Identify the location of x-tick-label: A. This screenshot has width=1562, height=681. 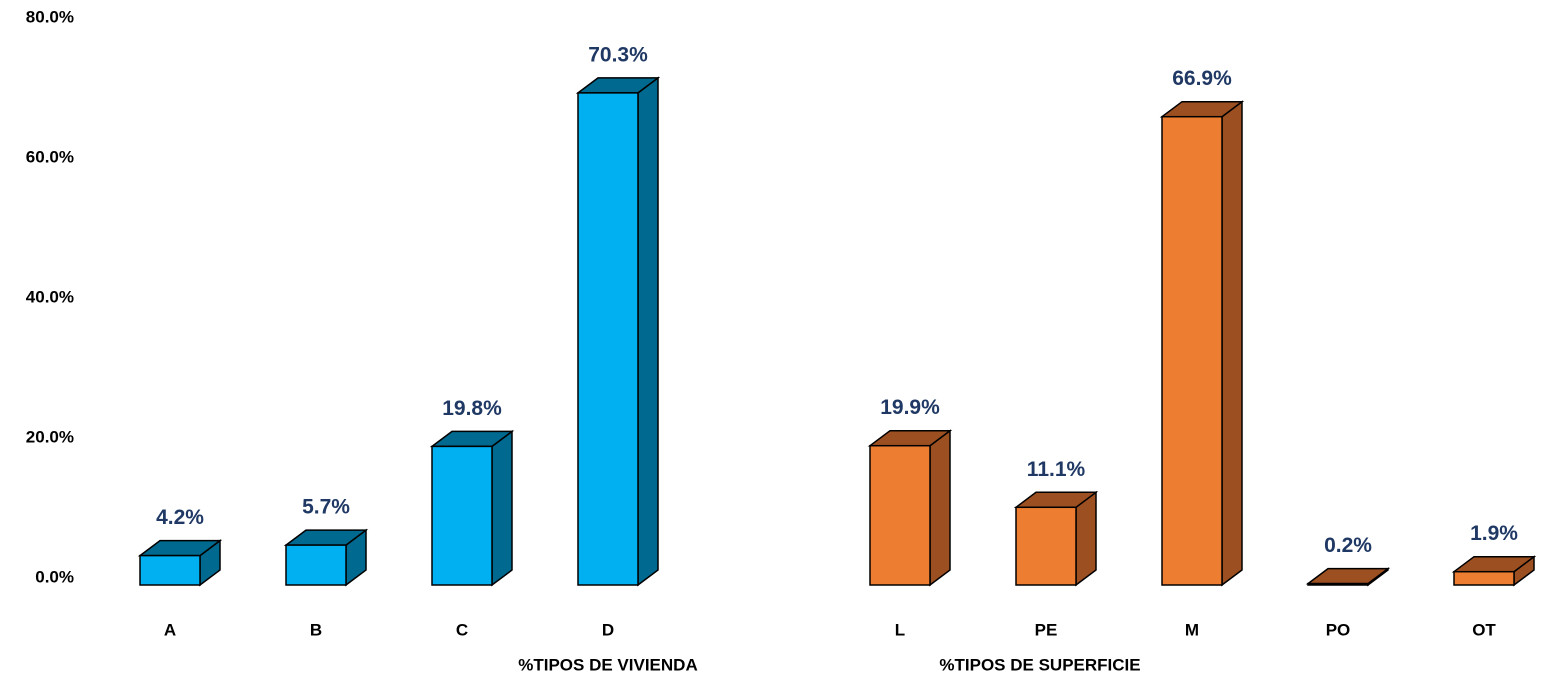
(170, 629).